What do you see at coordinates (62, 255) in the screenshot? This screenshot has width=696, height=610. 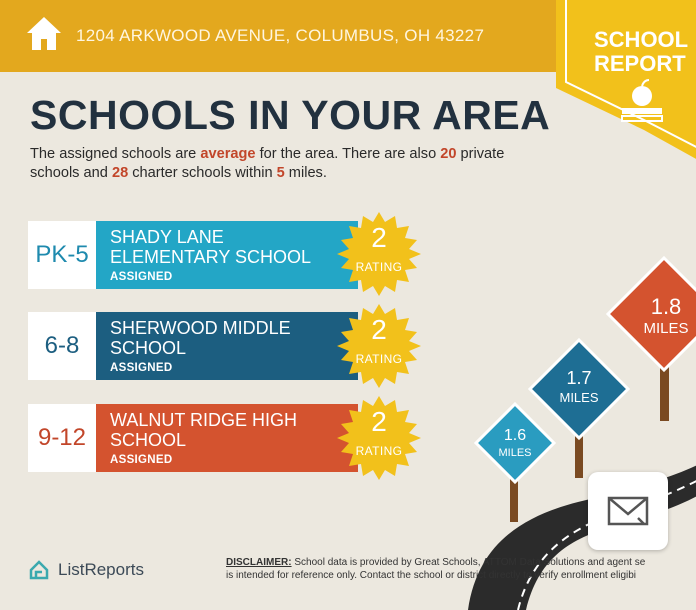 I see `grade-range: PK-5` at bounding box center [62, 255].